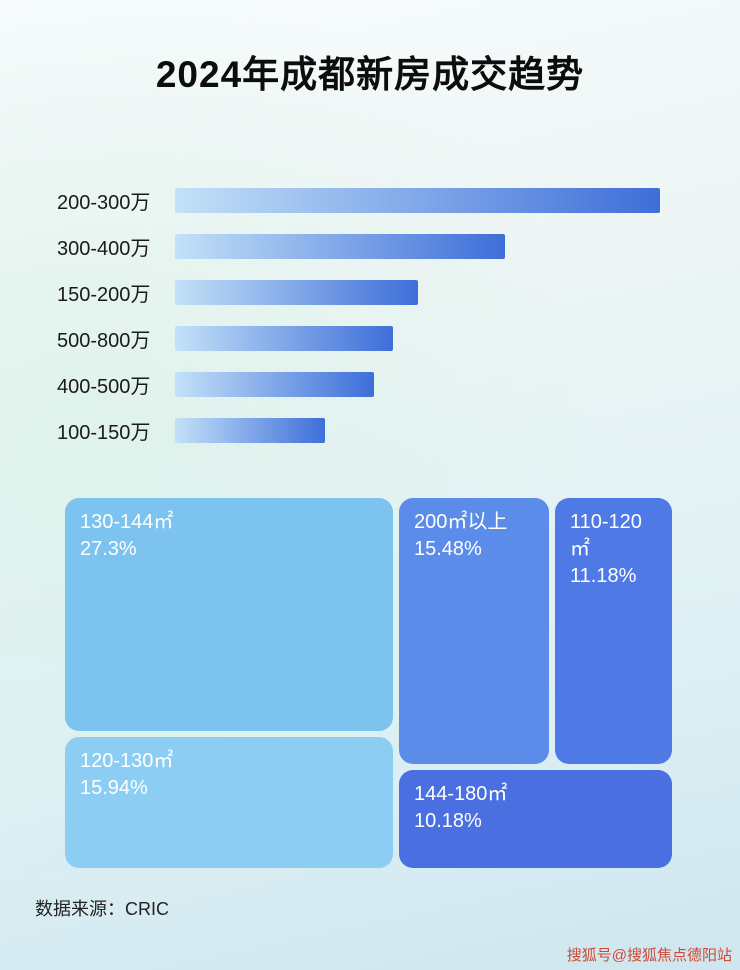  I want to click on block-label: 110-120㎡, so click(606, 535).